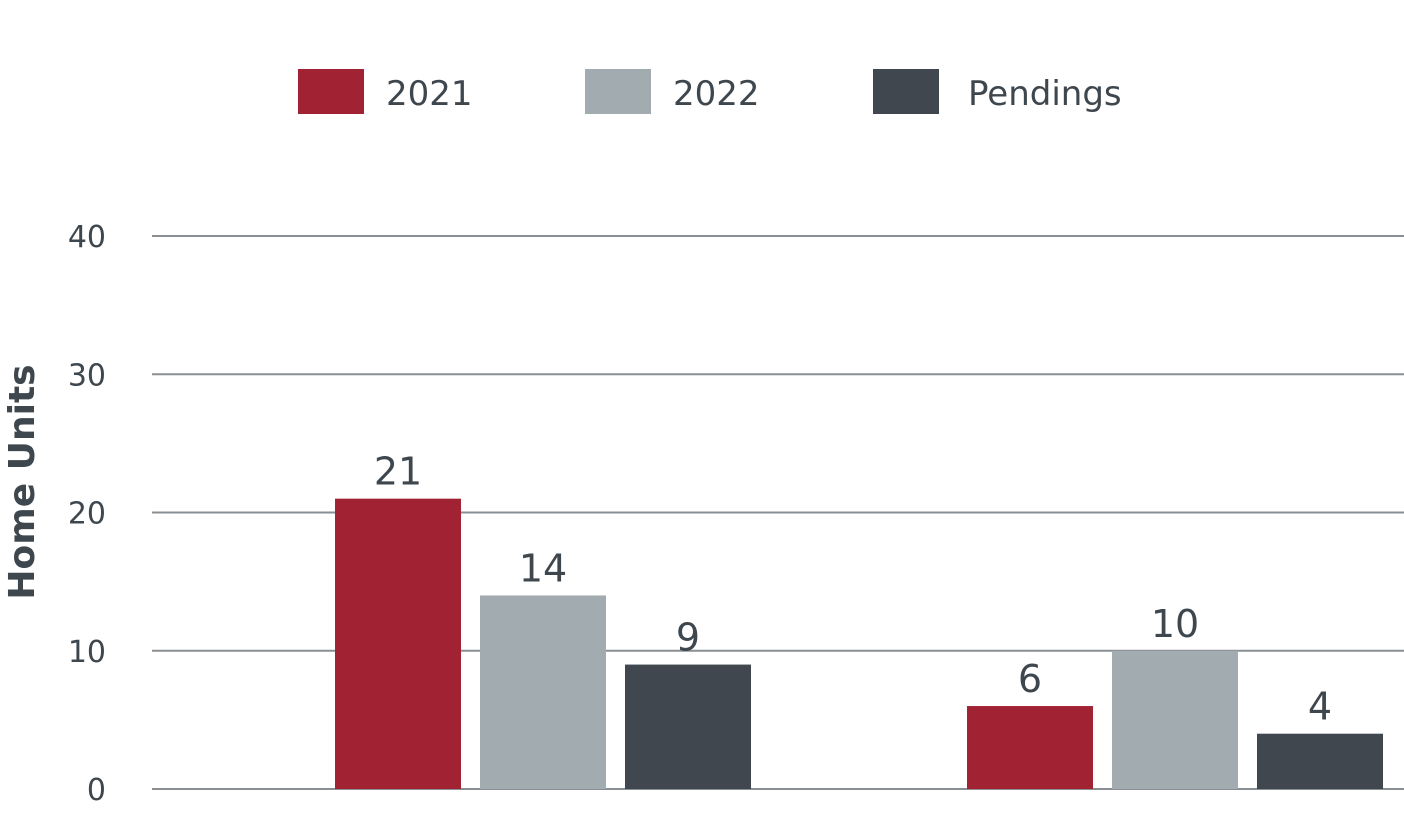 The width and height of the screenshot is (1404, 822). What do you see at coordinates (618, 91) in the screenshot?
I see `legend-swatch-2022` at bounding box center [618, 91].